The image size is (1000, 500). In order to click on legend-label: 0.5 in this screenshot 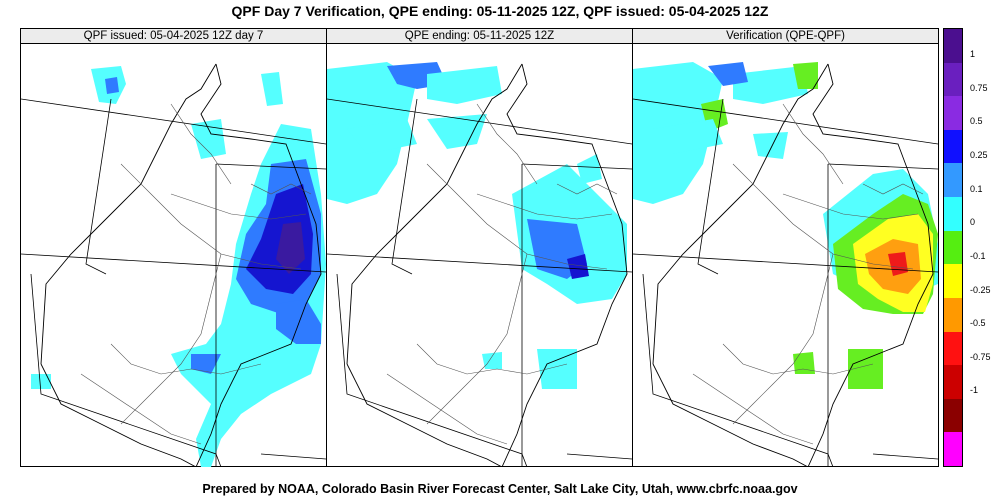, I will do `click(976, 121)`.